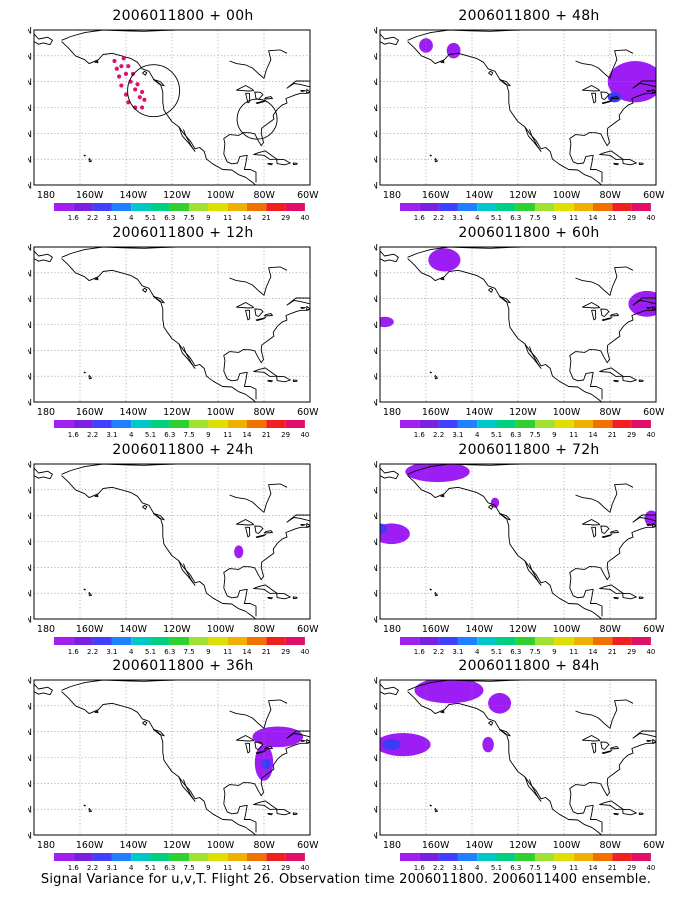  What do you see at coordinates (30, 83) in the screenshot?
I see `lat-tick-label: 50N` at bounding box center [30, 83].